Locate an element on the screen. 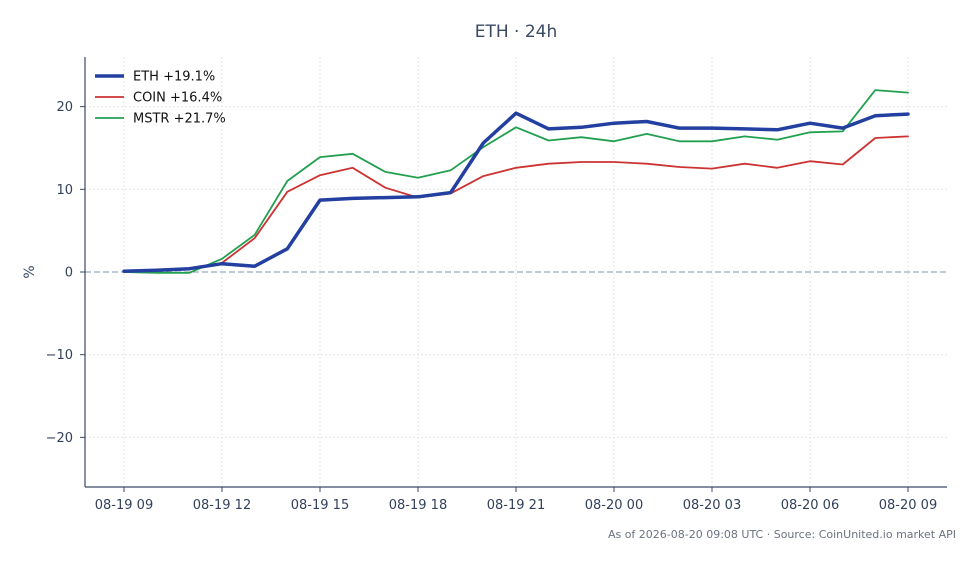 The width and height of the screenshot is (979, 564). legend: ETH +19.1% COIN +16.4% MSTR +21.7% is located at coordinates (160, 98).